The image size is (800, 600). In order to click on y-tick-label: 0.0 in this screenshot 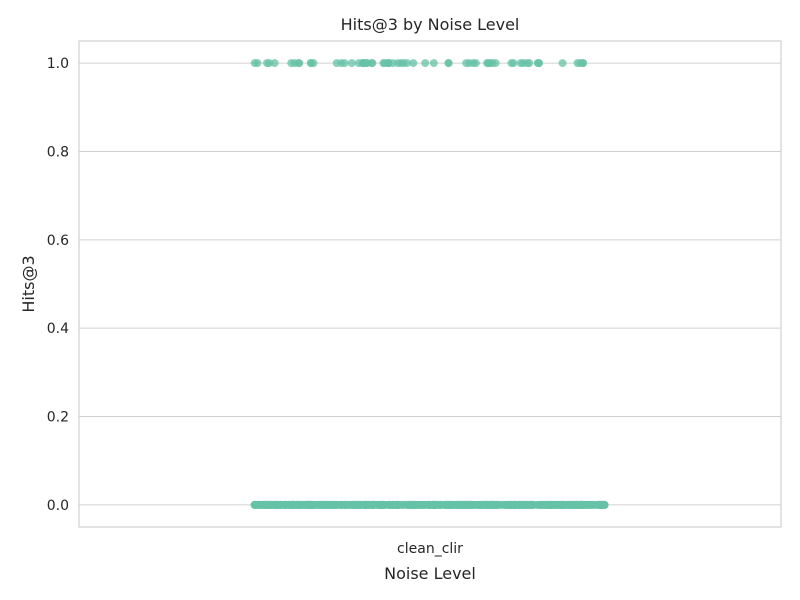, I will do `click(58, 506)`.